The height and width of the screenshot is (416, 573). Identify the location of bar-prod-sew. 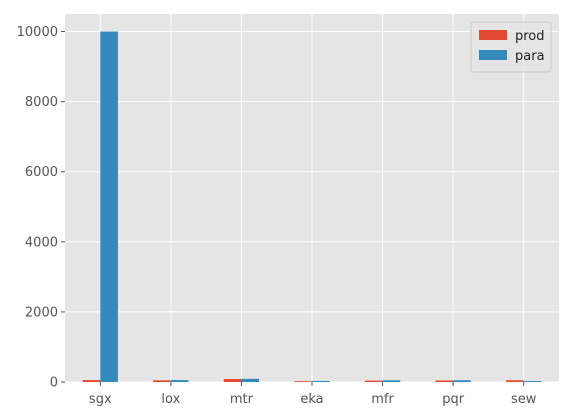
(515, 381).